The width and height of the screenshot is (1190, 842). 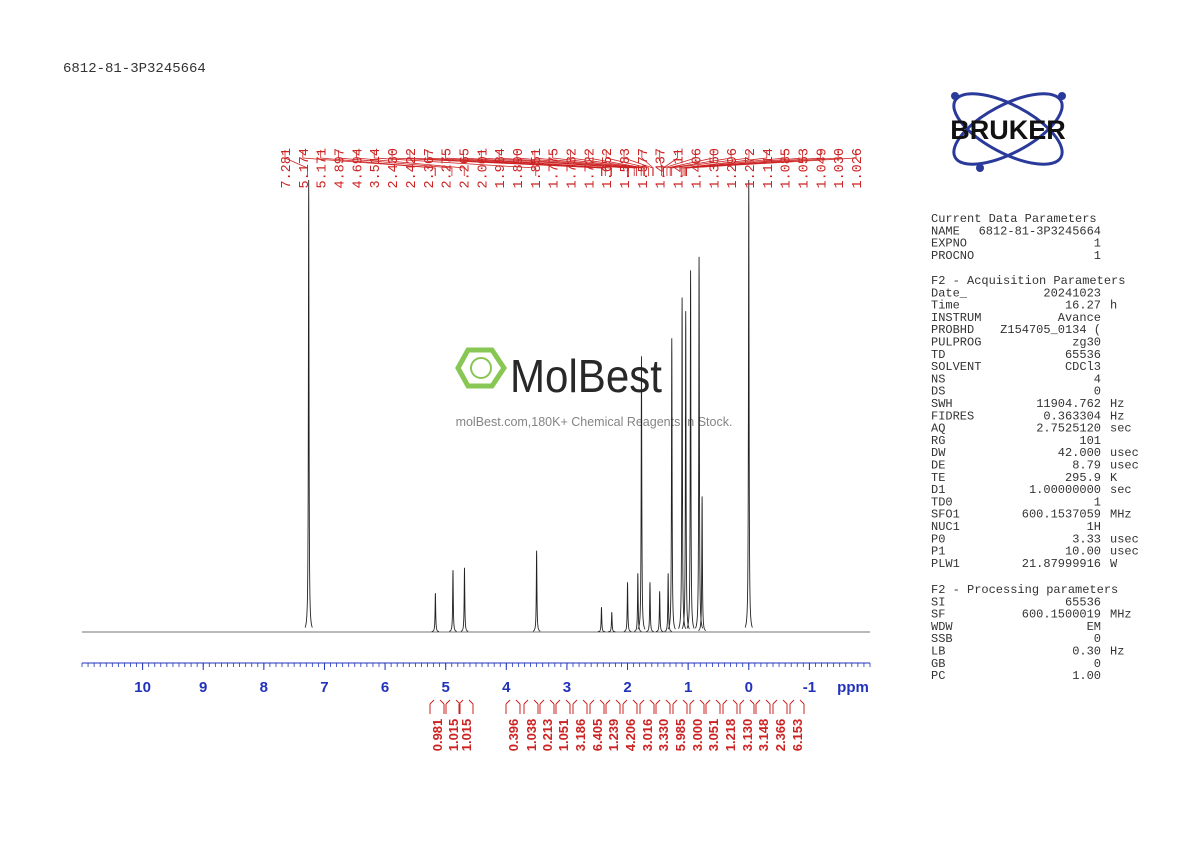 I want to click on param-value: 295.9, so click(x=1083, y=478).